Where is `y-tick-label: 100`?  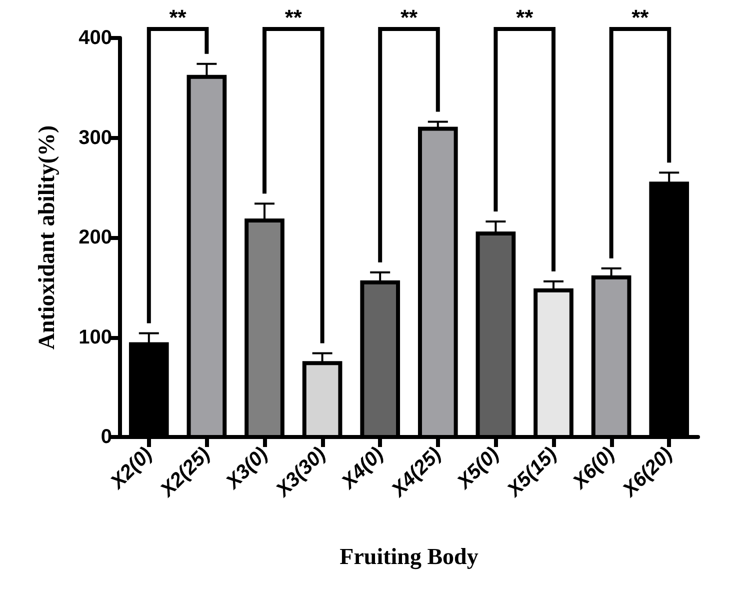 y-tick-label: 100 is located at coordinates (95, 337).